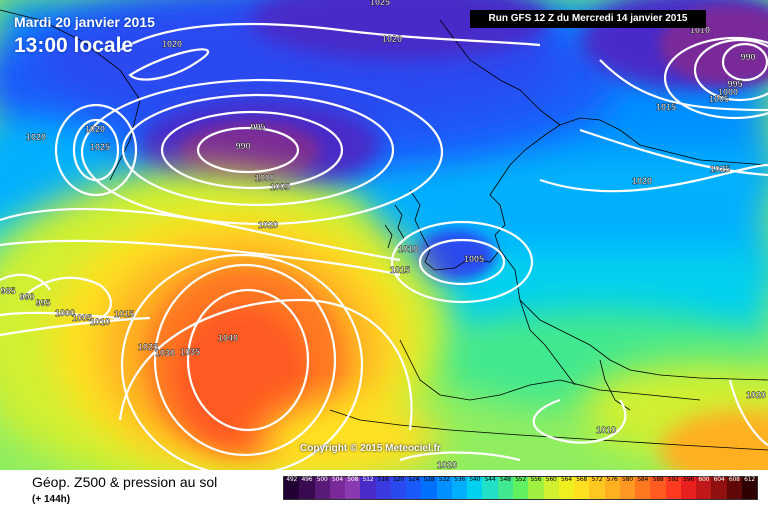 Image resolution: width=768 pixels, height=512 pixels. What do you see at coordinates (673, 479) in the screenshot?
I see `legend-value: 592` at bounding box center [673, 479].